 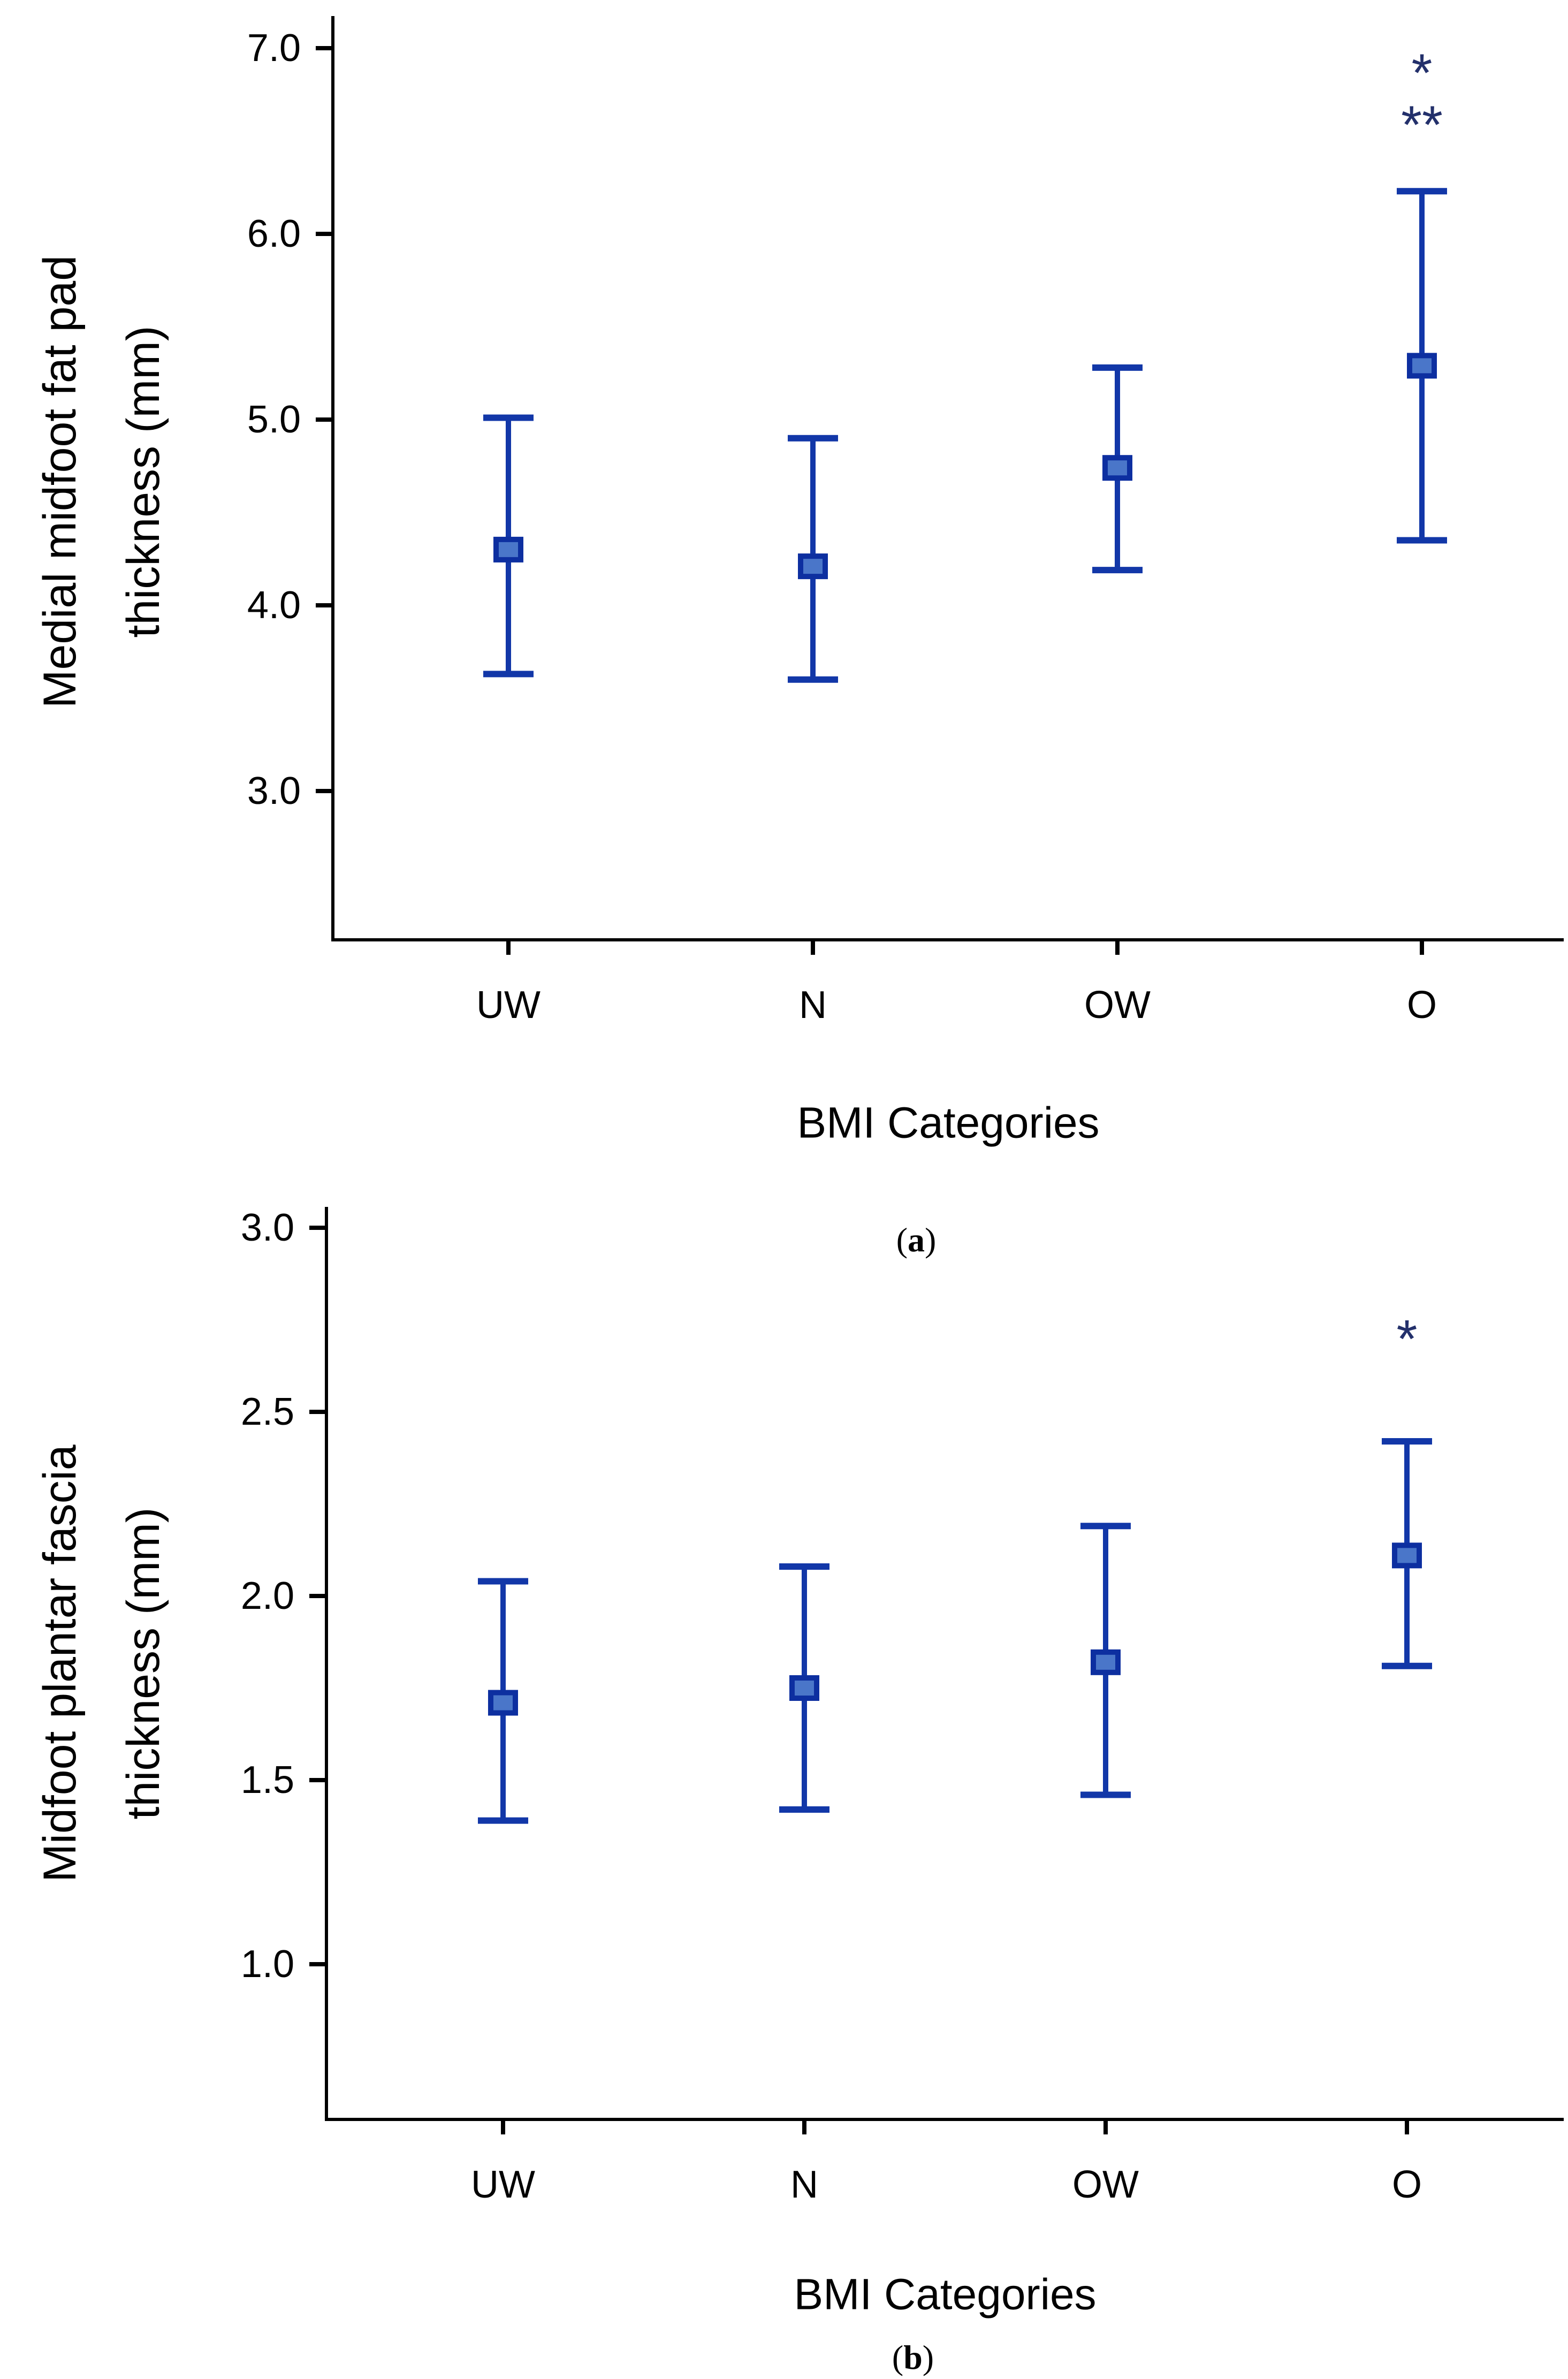 What do you see at coordinates (274, 48) in the screenshot?
I see `y-tick-label: 7.0` at bounding box center [274, 48].